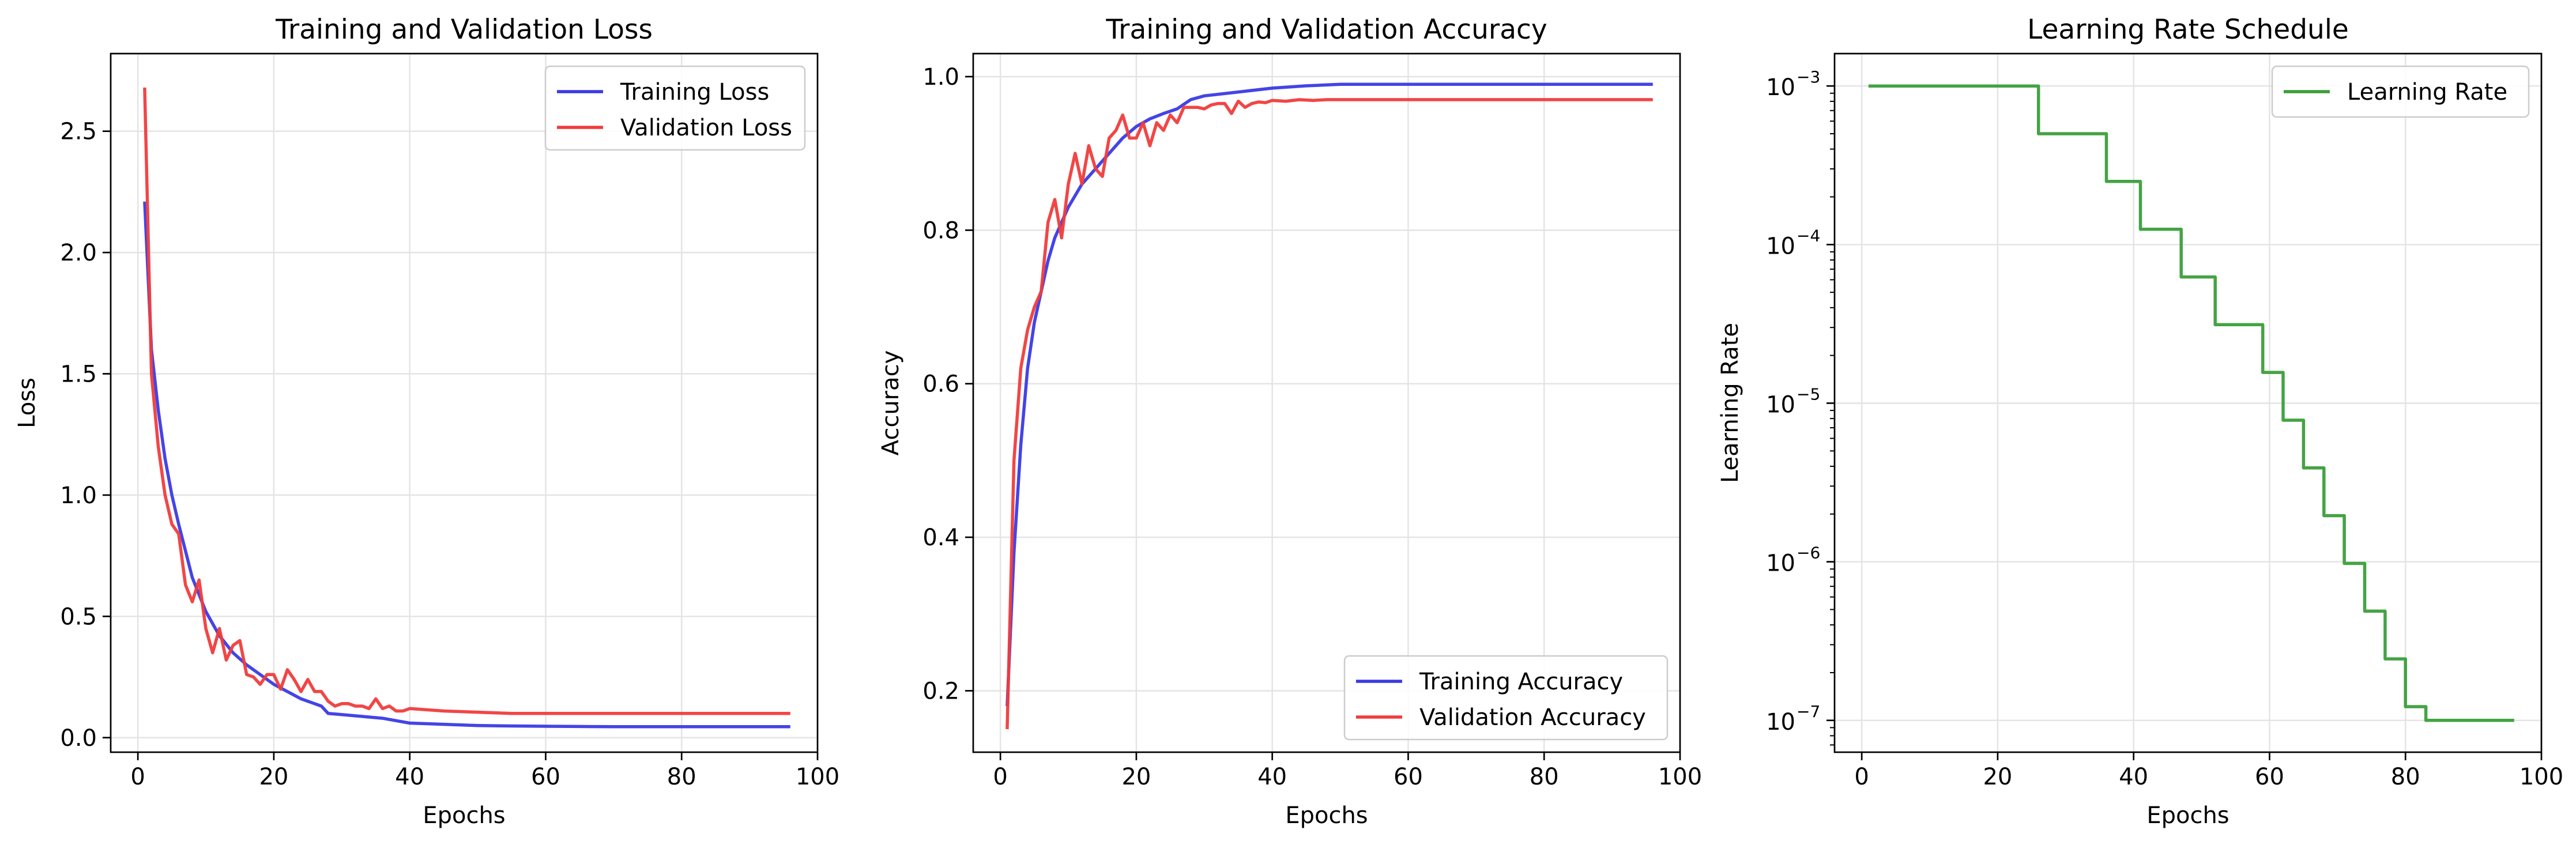  Describe the element at coordinates (1730, 403) in the screenshot. I see `y-axis-label: Learning Rate` at that location.